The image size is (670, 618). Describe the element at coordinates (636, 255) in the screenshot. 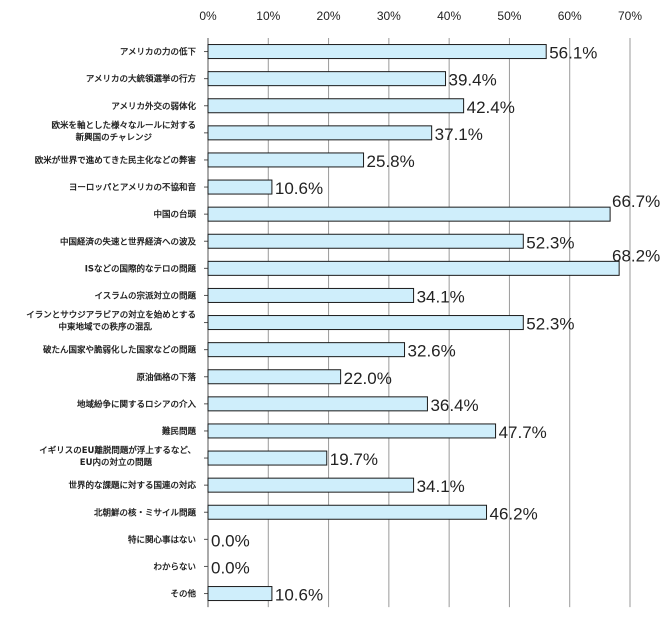

I see `value-label: 68.2%` at that location.